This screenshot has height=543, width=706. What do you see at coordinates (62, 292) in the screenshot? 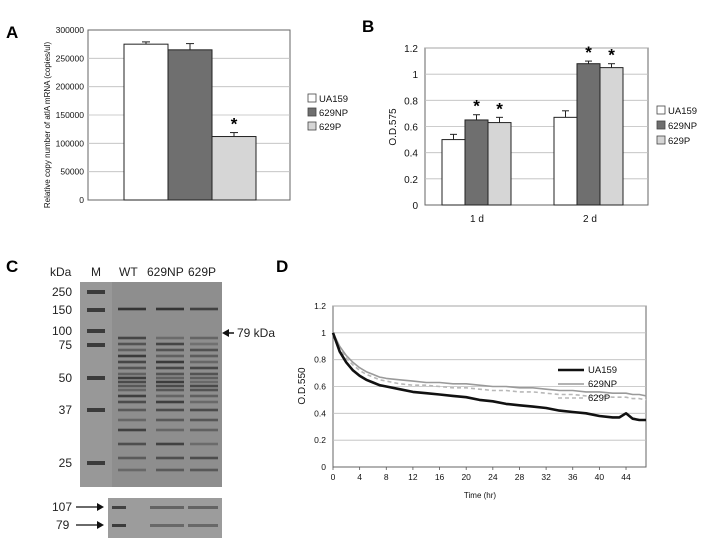
I see `gel-marker-label: 250` at bounding box center [62, 292].